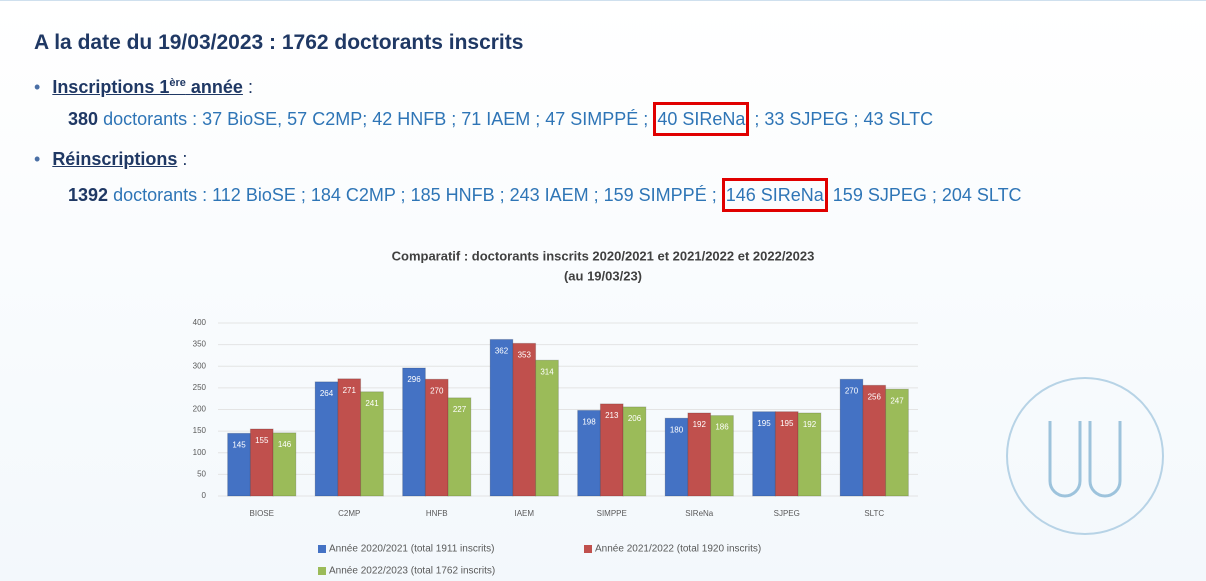 Image resolution: width=1206 pixels, height=581 pixels. What do you see at coordinates (874, 513) in the screenshot?
I see `x-tick-label: SLTC` at bounding box center [874, 513].